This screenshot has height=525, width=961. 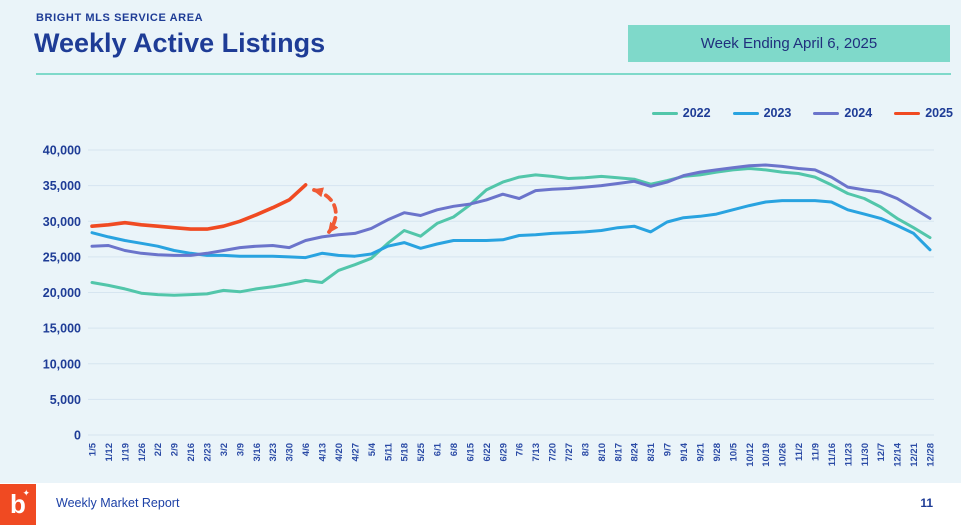 What do you see at coordinates (65, 400) in the screenshot?
I see `y-axis-tick-label: 5,000` at bounding box center [65, 400].